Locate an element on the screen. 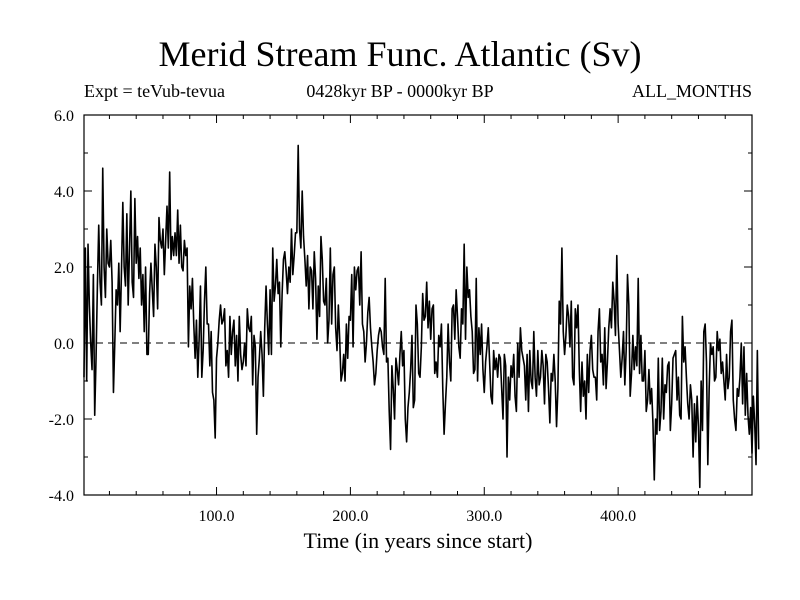 Image resolution: width=800 pixels, height=600 pixels. y-tick-label: -2.0 is located at coordinates (61, 420).